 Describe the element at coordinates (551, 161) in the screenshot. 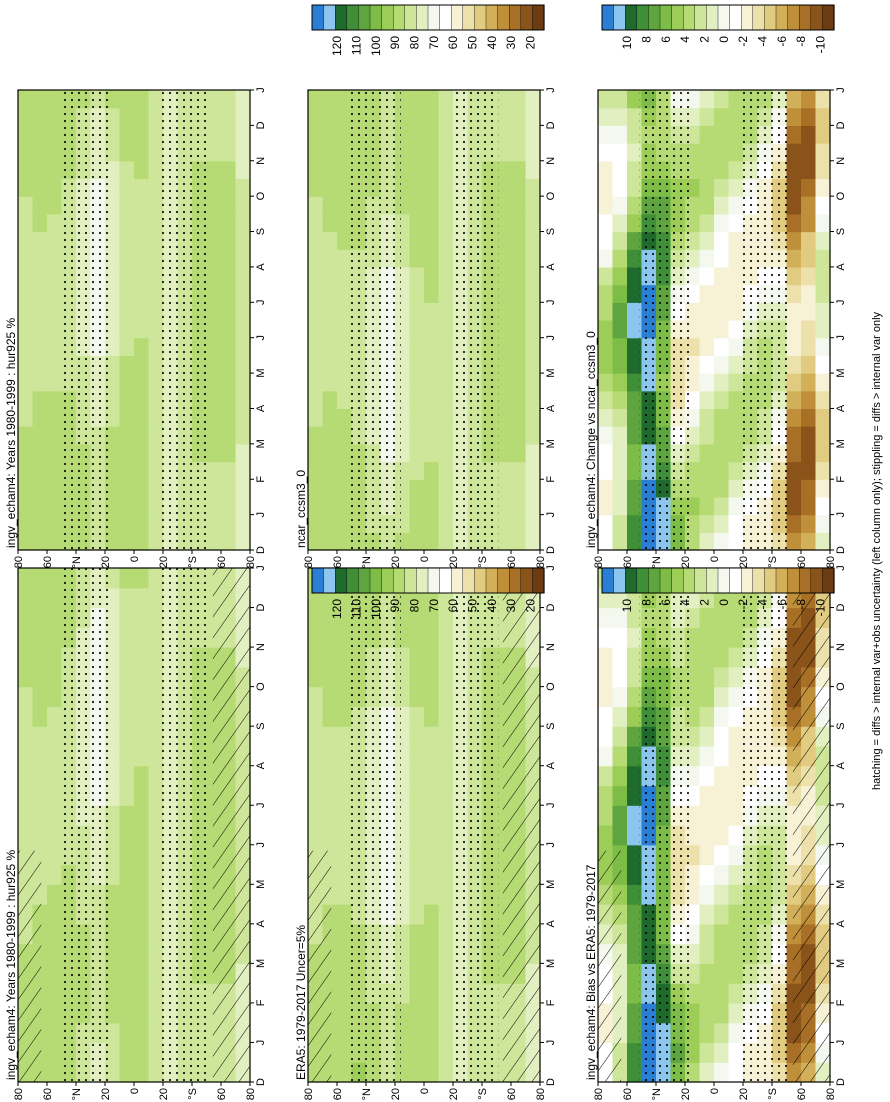

I see `month-tick-label: N` at that location.